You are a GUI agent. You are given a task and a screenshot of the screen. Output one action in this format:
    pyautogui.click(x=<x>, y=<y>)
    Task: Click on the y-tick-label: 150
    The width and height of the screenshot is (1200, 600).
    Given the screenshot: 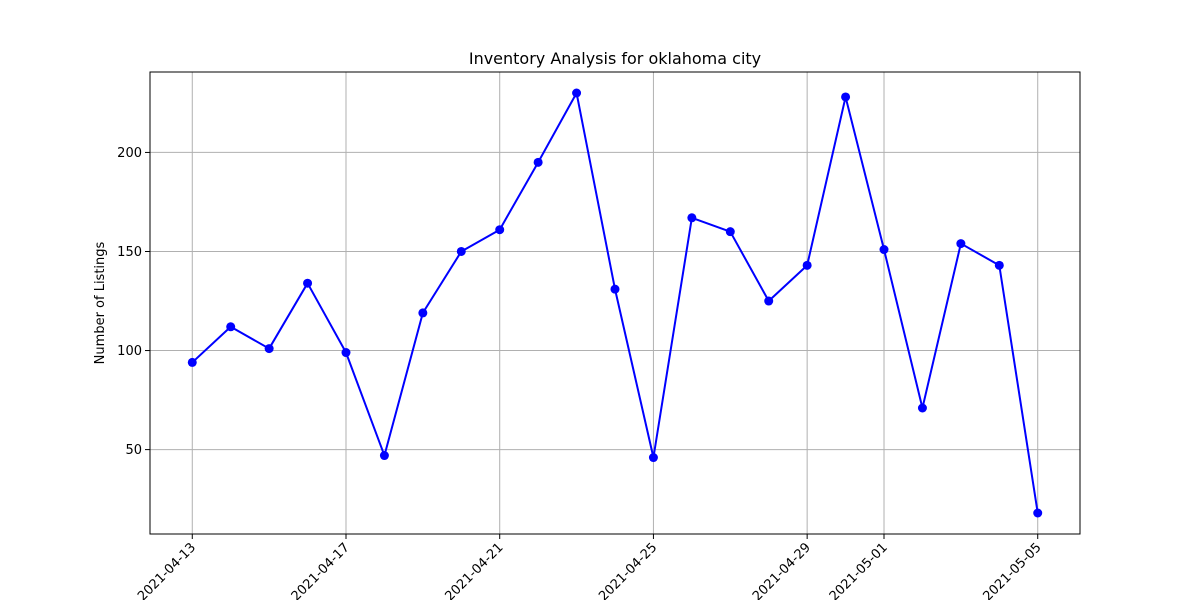 What is the action you would take?
    pyautogui.click(x=129, y=252)
    